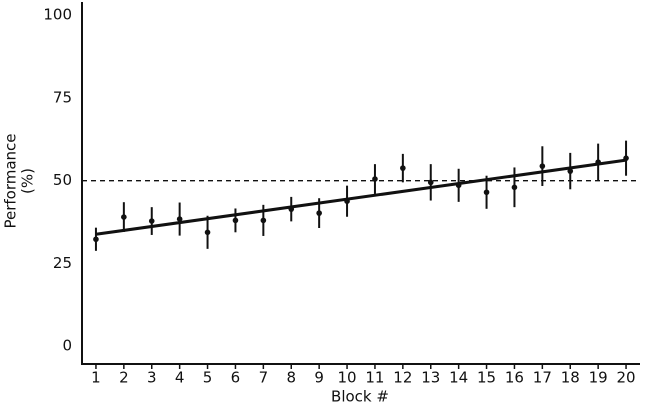 The height and width of the screenshot is (407, 645). What do you see at coordinates (360, 397) in the screenshot?
I see `x-axis-label: Block #` at bounding box center [360, 397].